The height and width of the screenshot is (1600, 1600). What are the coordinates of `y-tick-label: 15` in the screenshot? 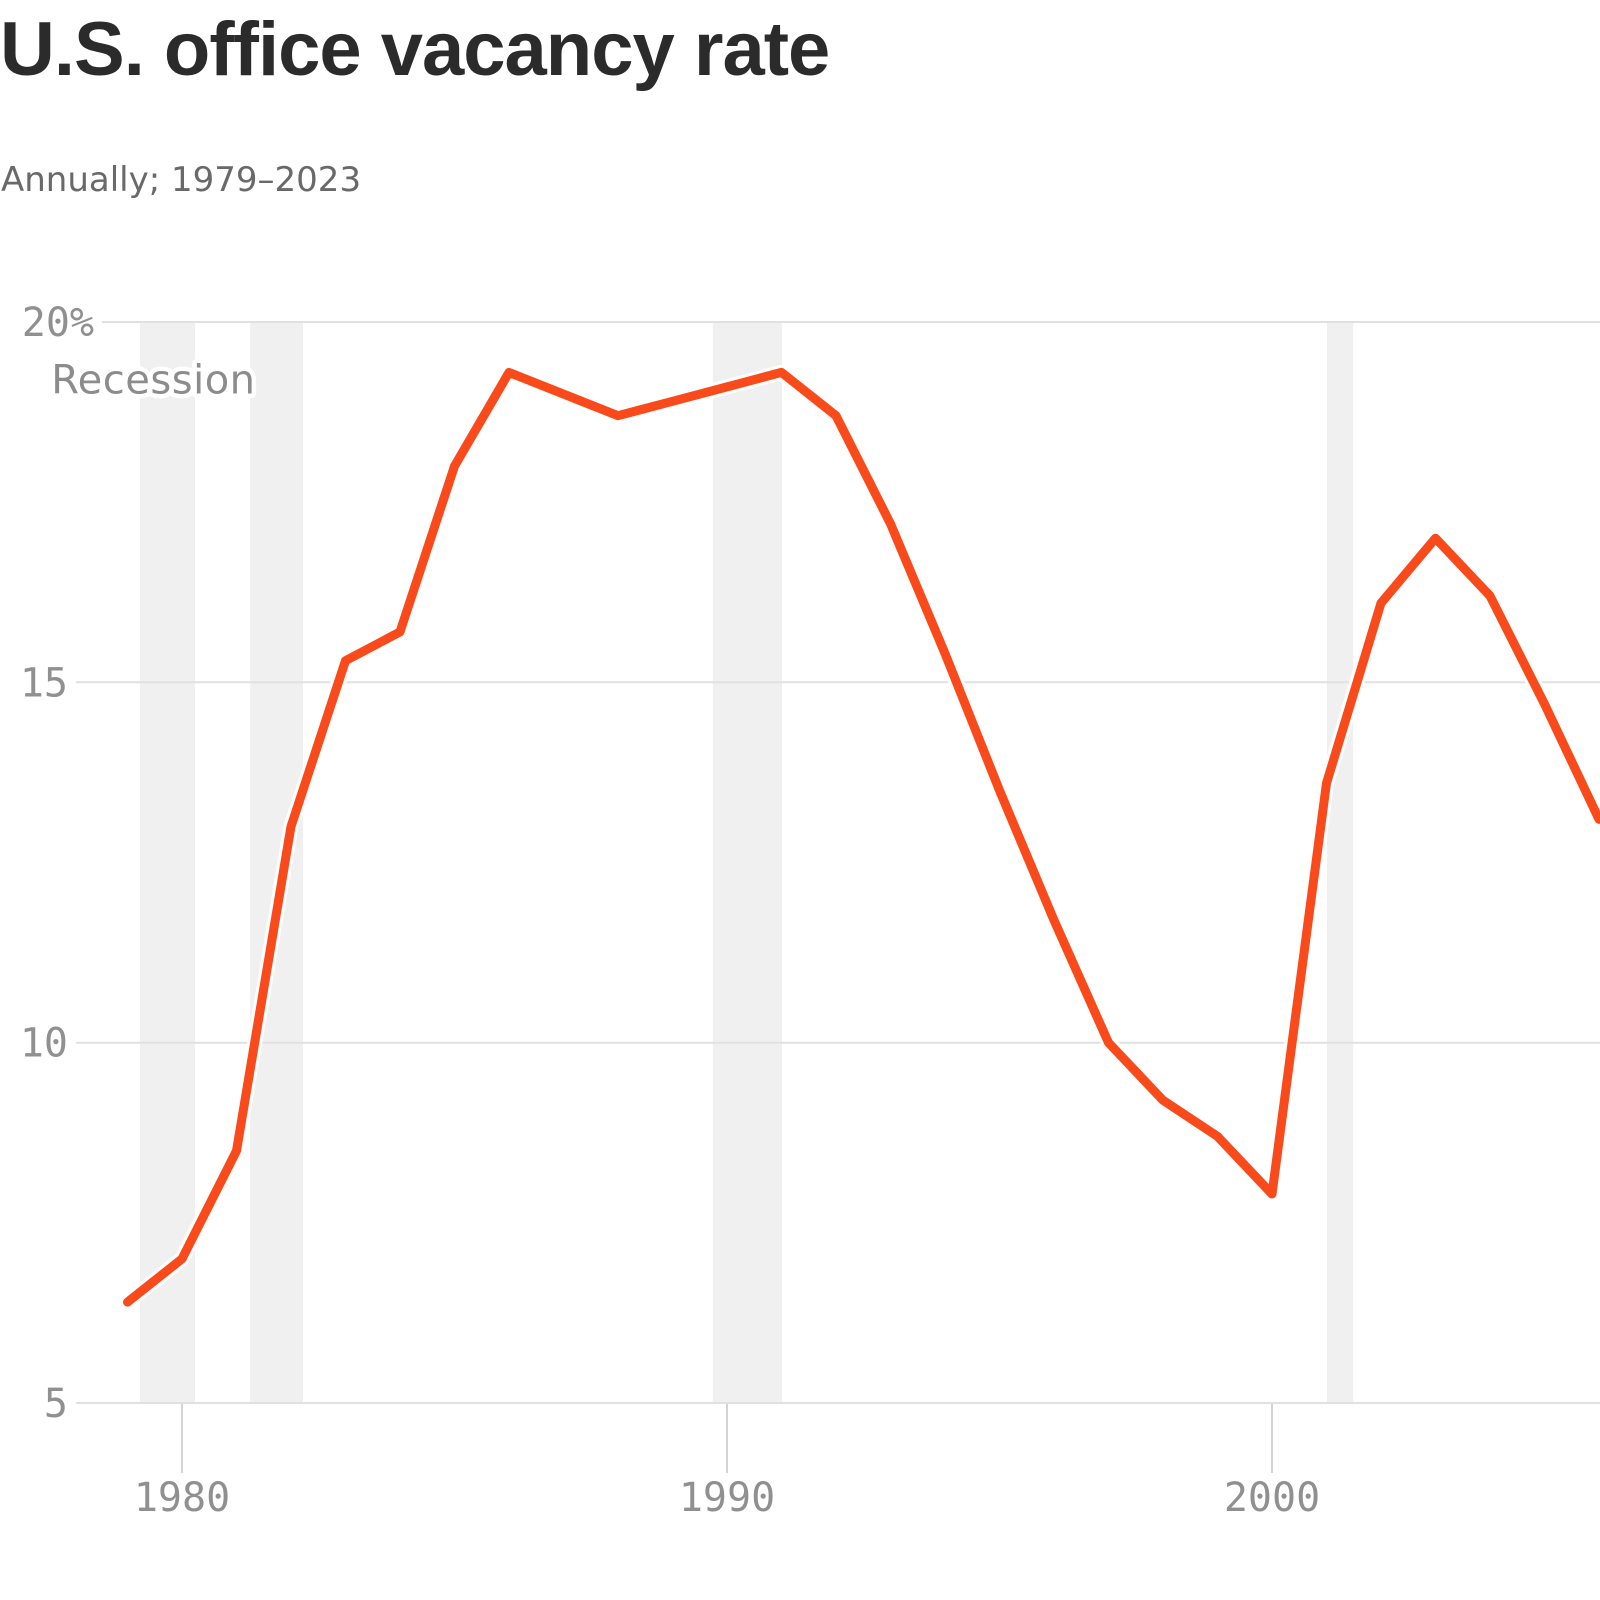 It's located at (44, 683).